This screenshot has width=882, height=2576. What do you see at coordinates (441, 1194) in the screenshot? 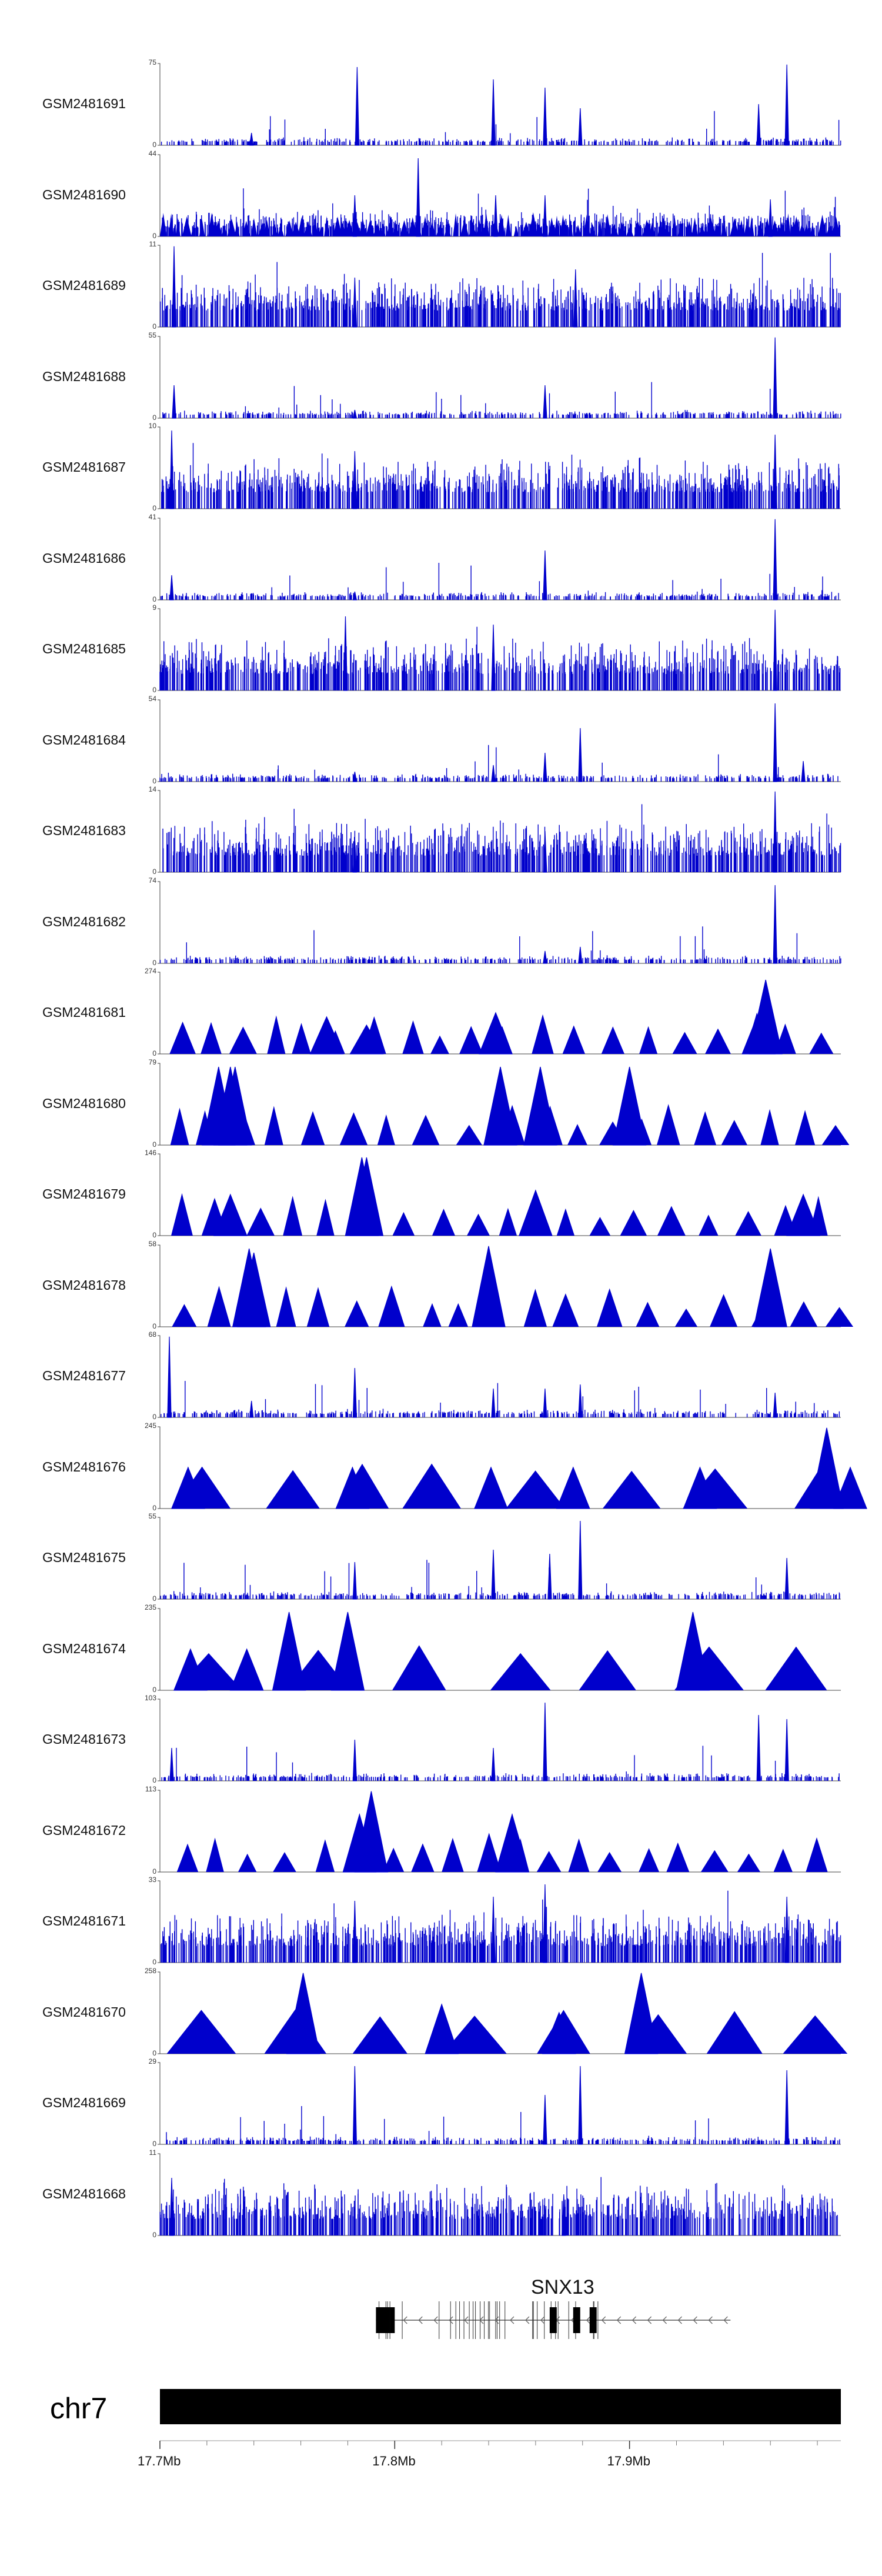
I see `track-GSM2481679: GSM2481679 146 0` at bounding box center [441, 1194].